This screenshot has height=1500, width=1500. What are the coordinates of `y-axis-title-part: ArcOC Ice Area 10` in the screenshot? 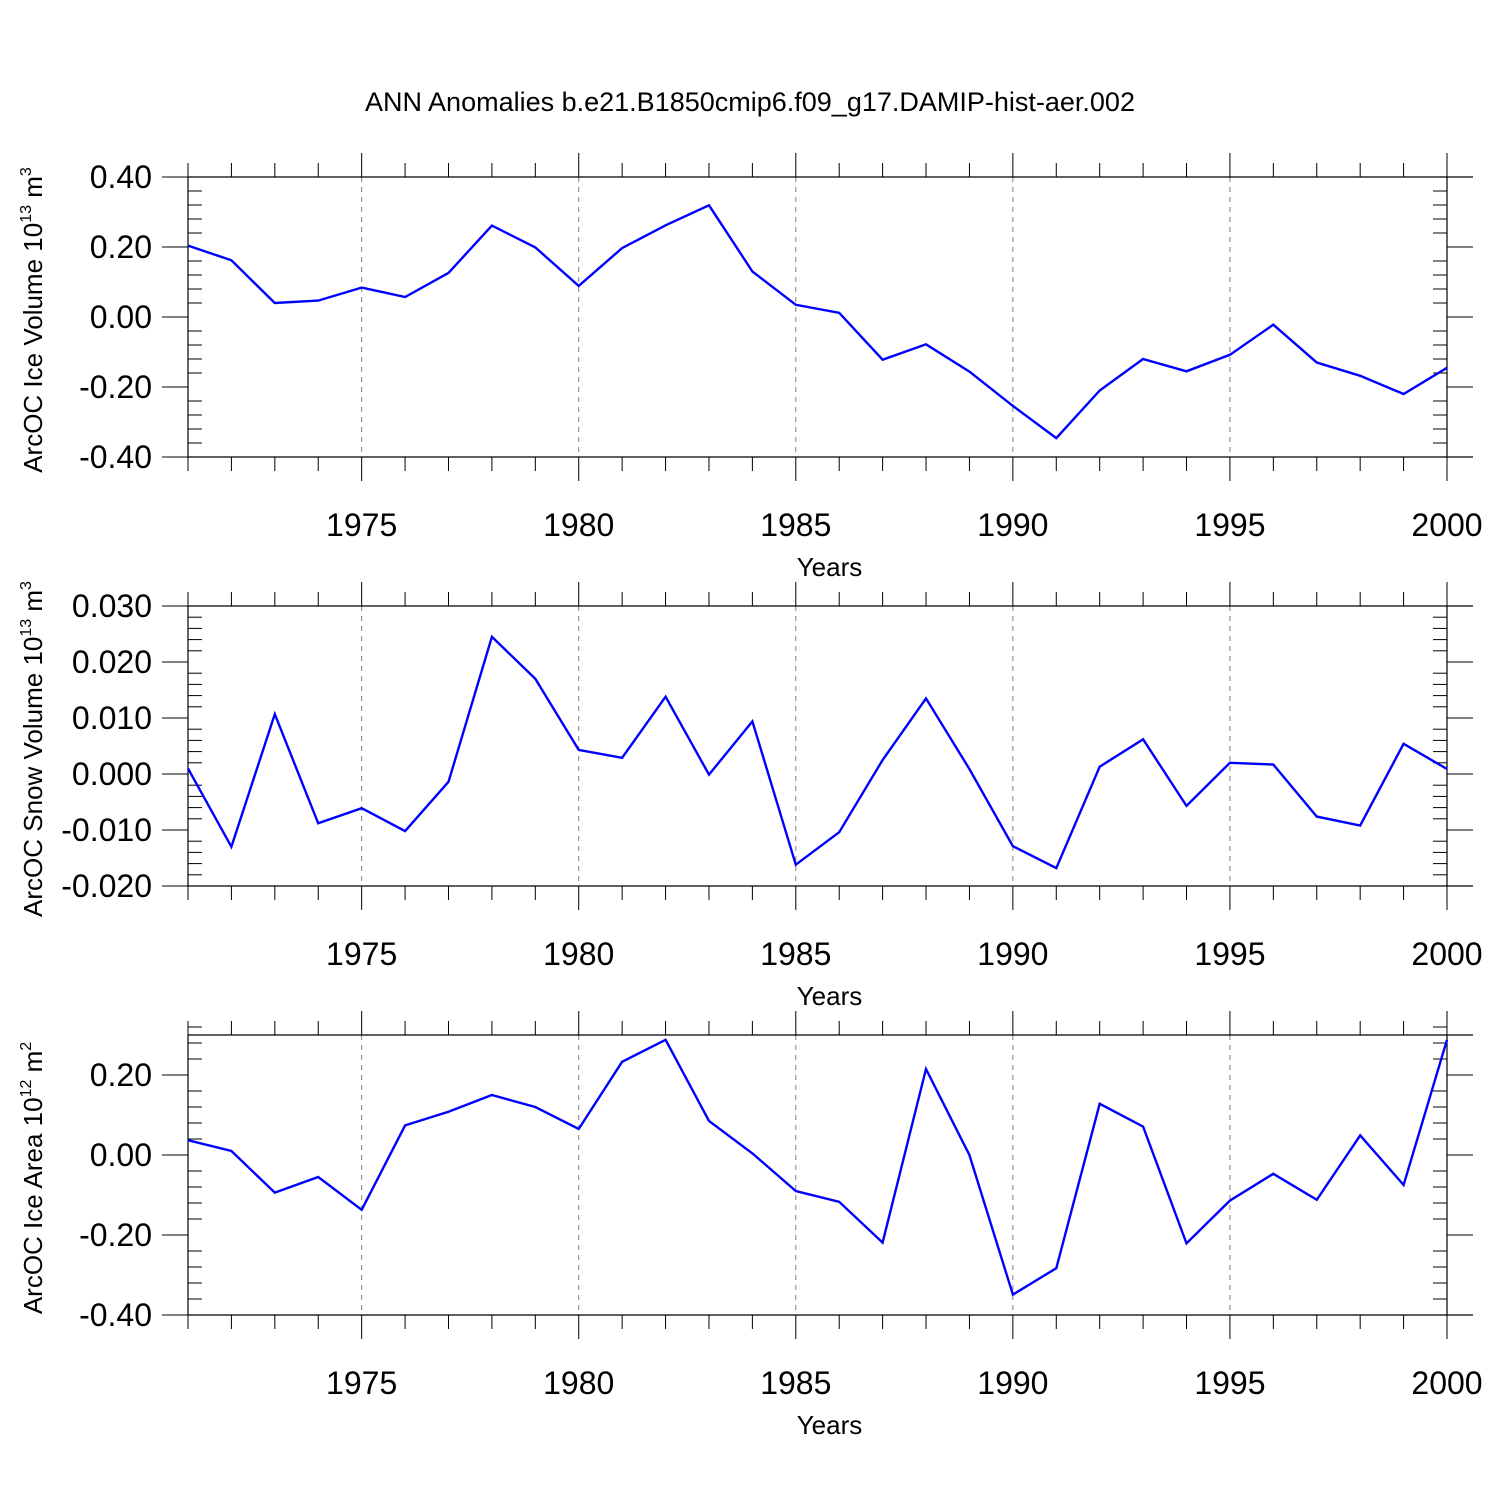 It's located at (33, 1205).